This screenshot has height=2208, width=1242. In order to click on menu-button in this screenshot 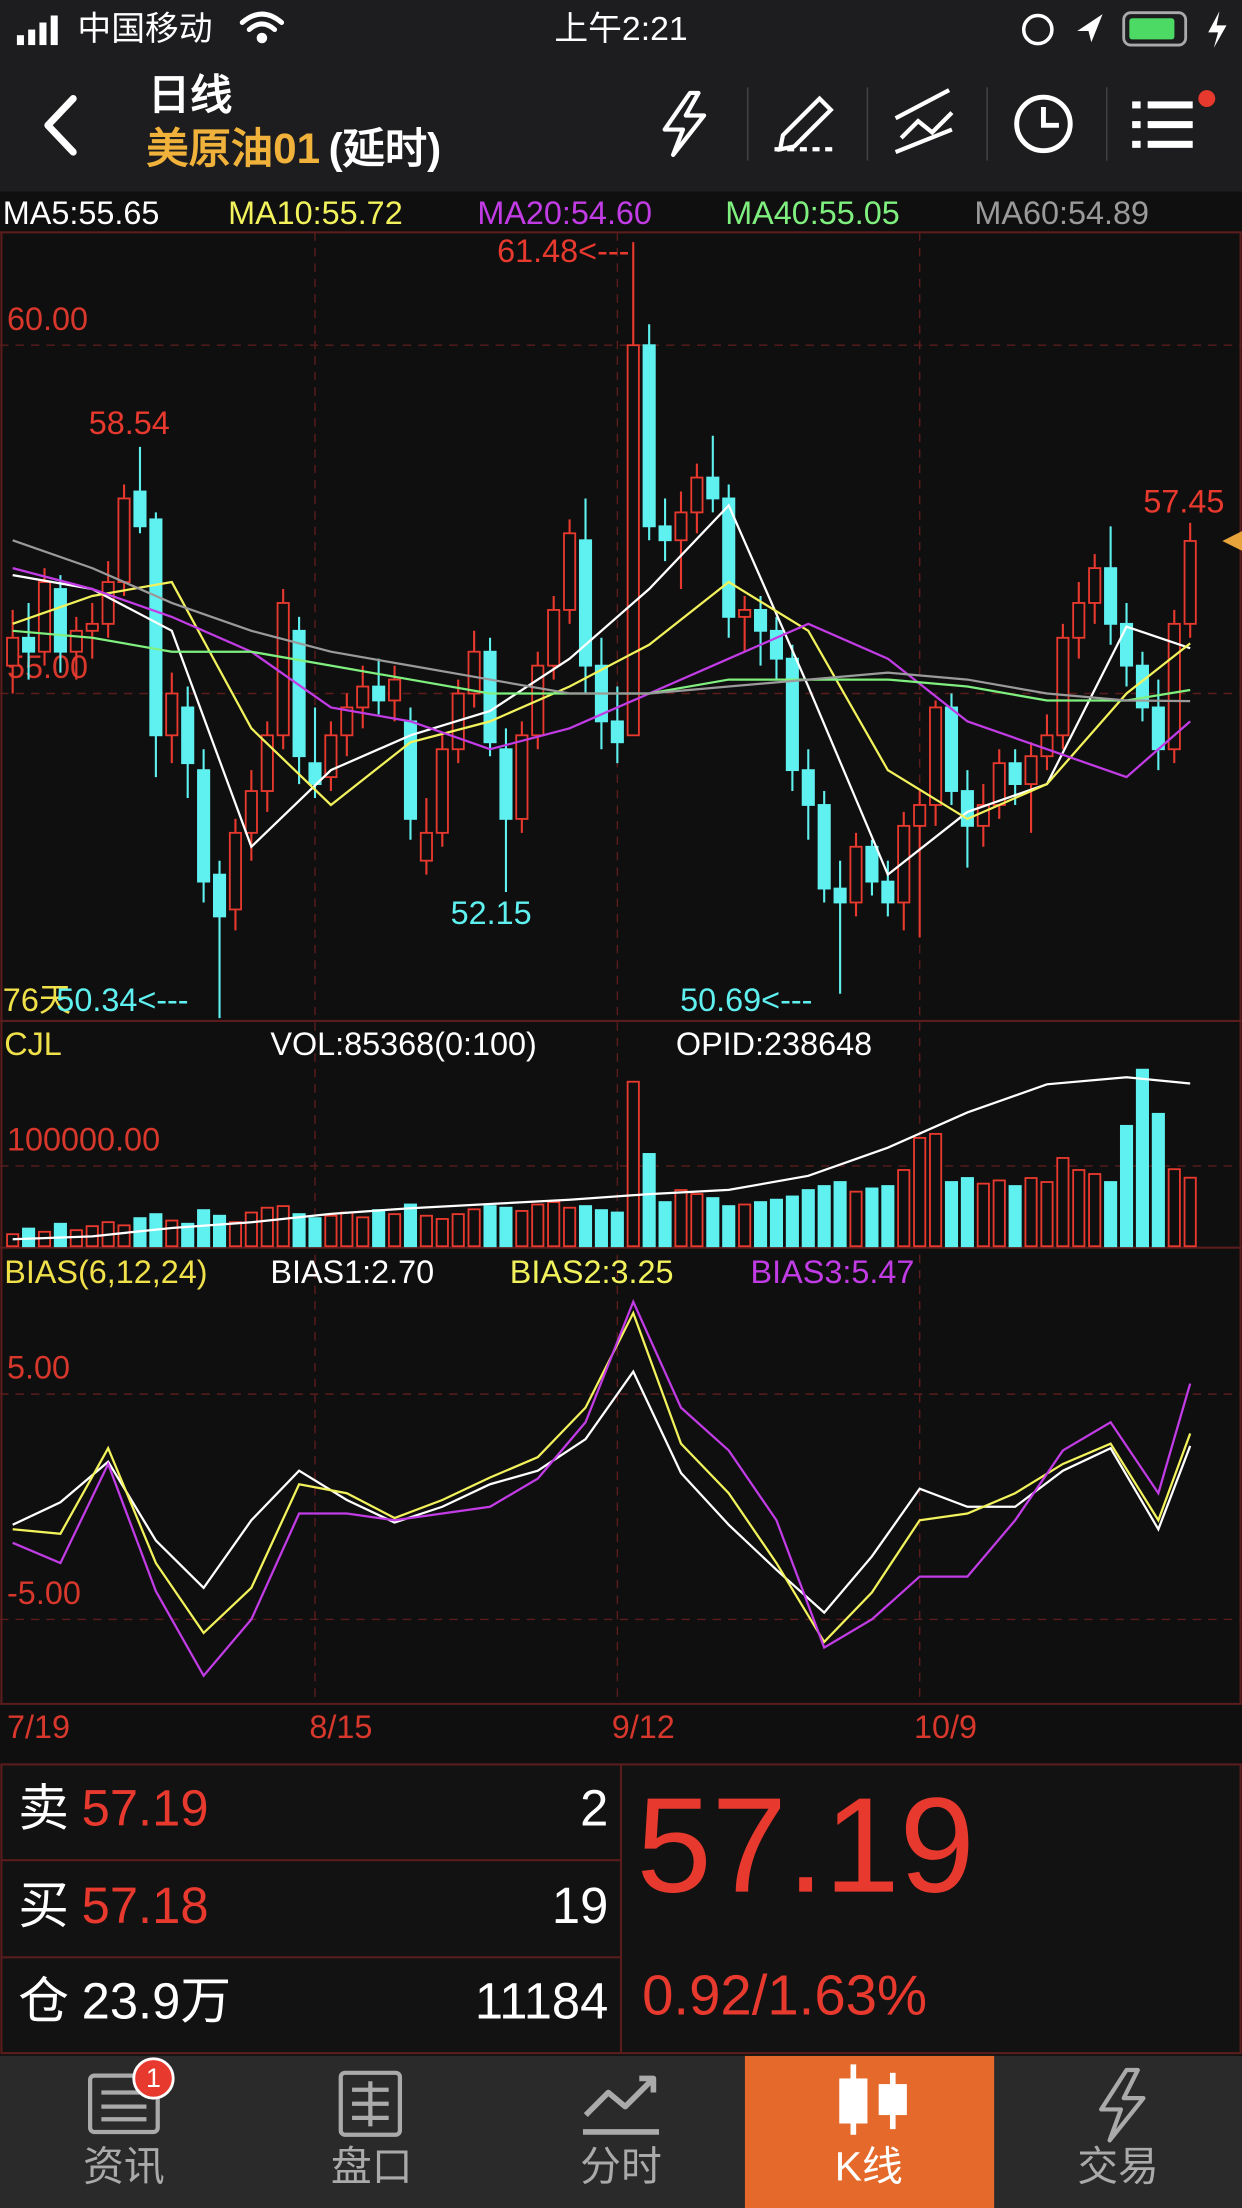, I will do `click(1162, 124)`.